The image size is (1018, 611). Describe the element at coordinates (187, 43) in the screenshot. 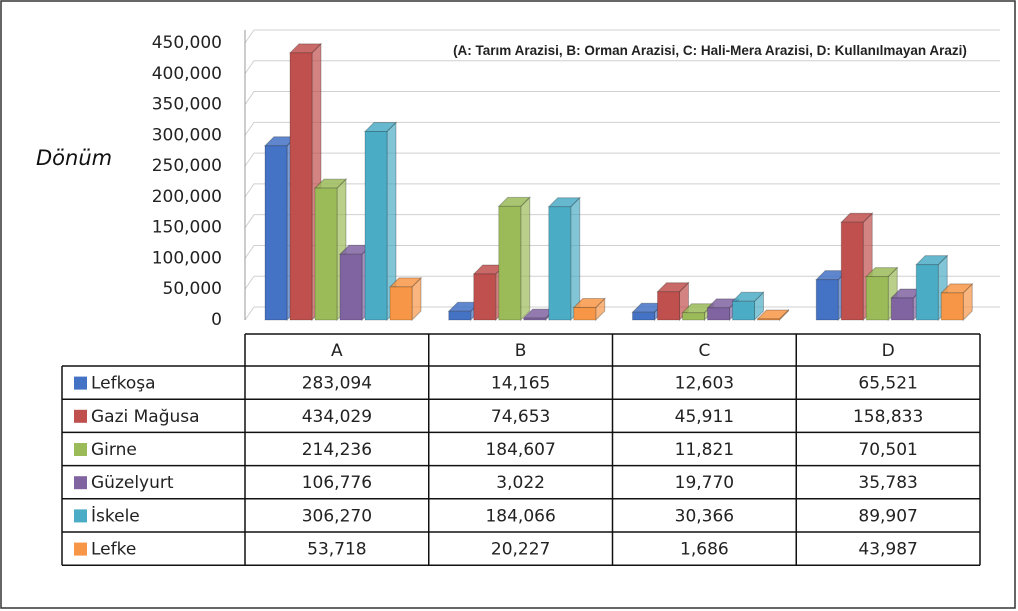

I see `y-tick-label: 450,000` at that location.